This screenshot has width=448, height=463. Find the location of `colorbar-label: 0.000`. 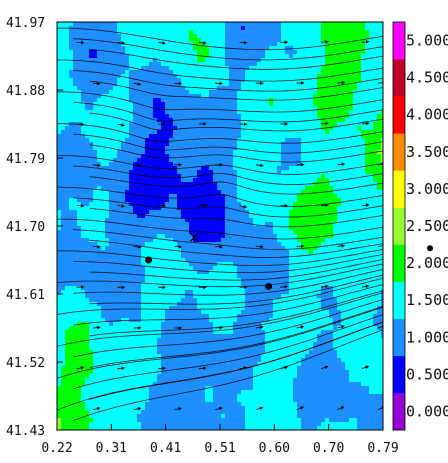

colorbar-label: 0.000 is located at coordinates (427, 411).